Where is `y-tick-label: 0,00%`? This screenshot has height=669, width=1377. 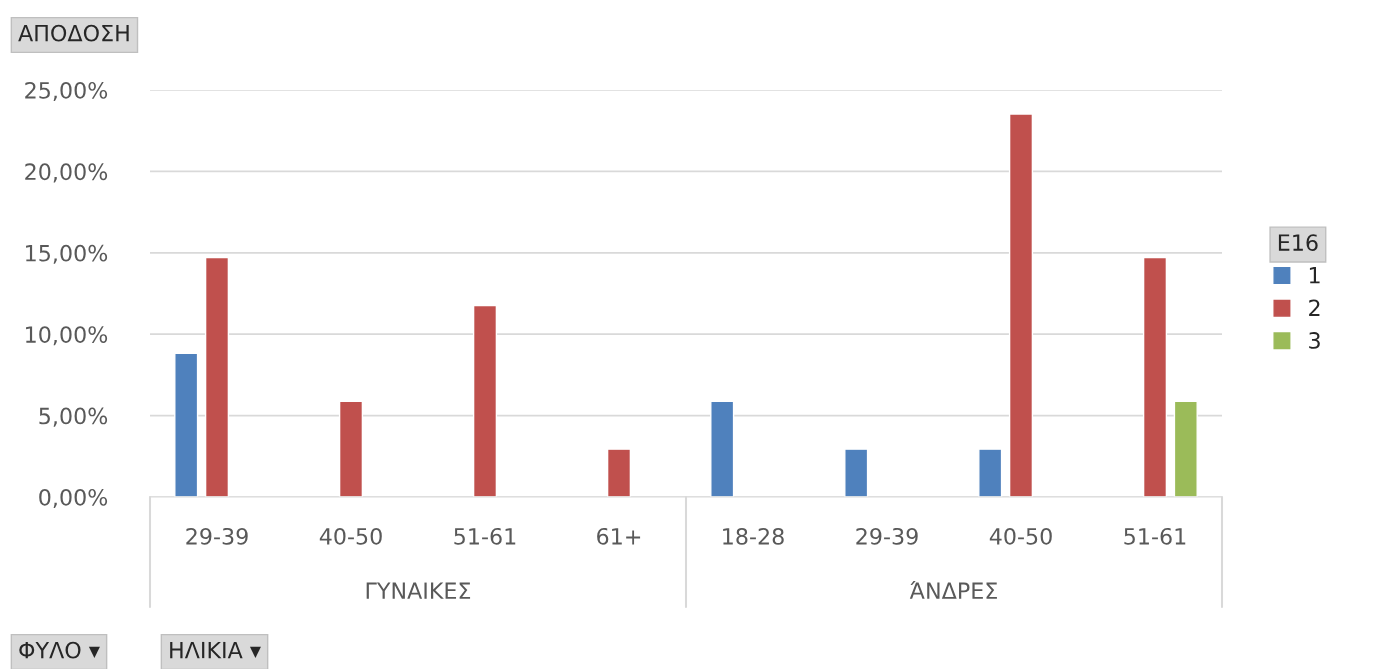 y-tick-label: 0,00% is located at coordinates (73, 498).